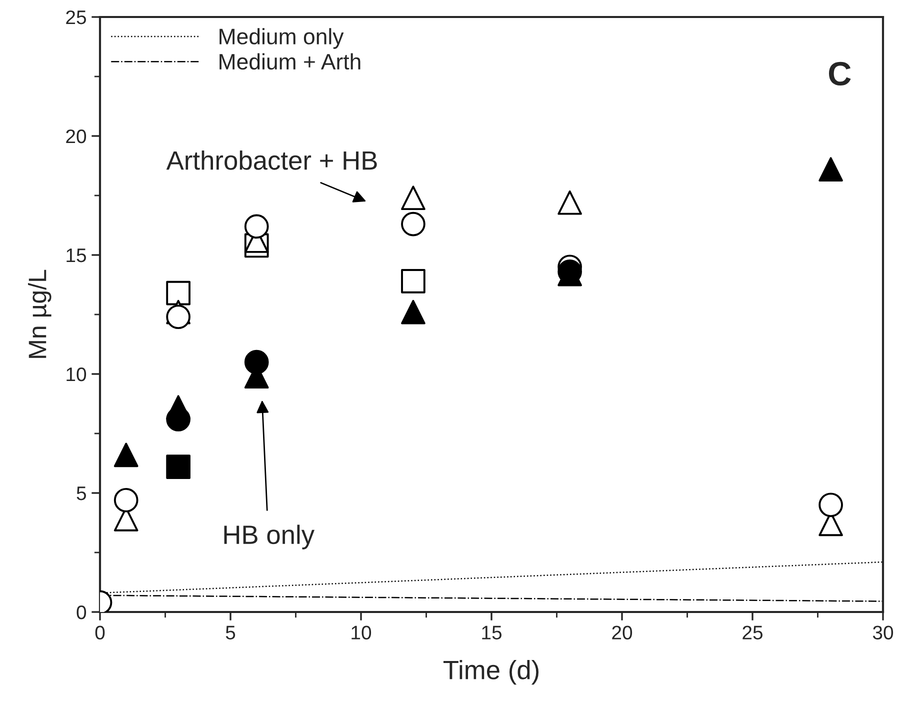  I want to click on y-tick-label: 25, so click(76, 17).